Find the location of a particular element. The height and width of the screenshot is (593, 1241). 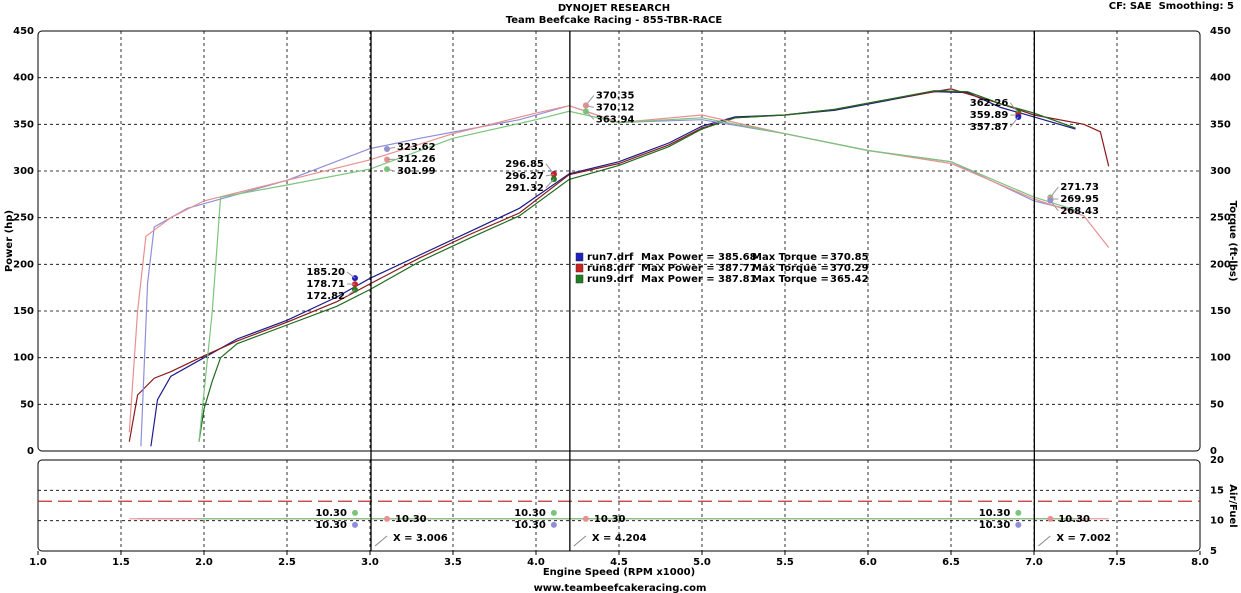

footer: www.teambeefcakeracing.com is located at coordinates (620, 588).